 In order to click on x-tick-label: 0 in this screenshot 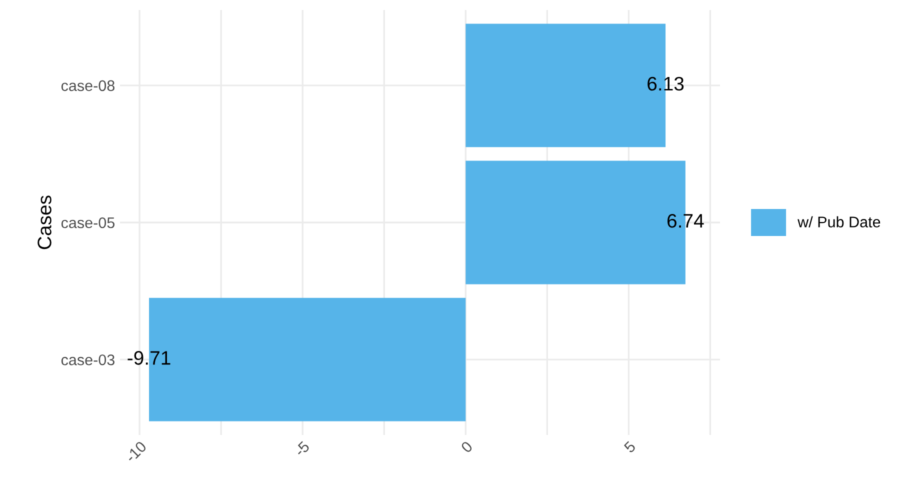, I will do `click(467, 447)`.